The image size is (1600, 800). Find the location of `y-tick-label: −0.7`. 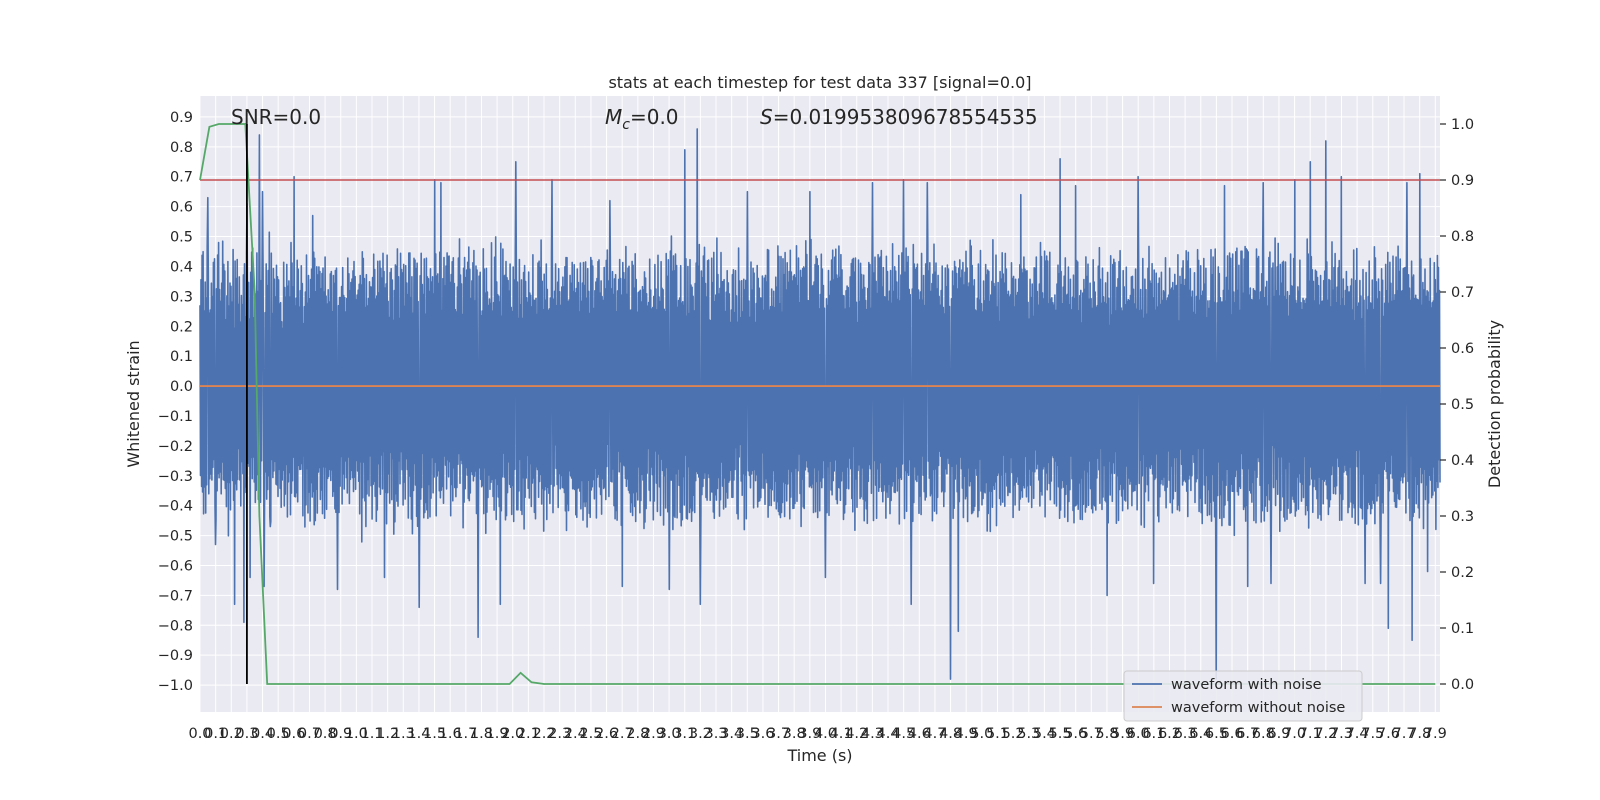

y-tick-label: −0.7 is located at coordinates (175, 596).